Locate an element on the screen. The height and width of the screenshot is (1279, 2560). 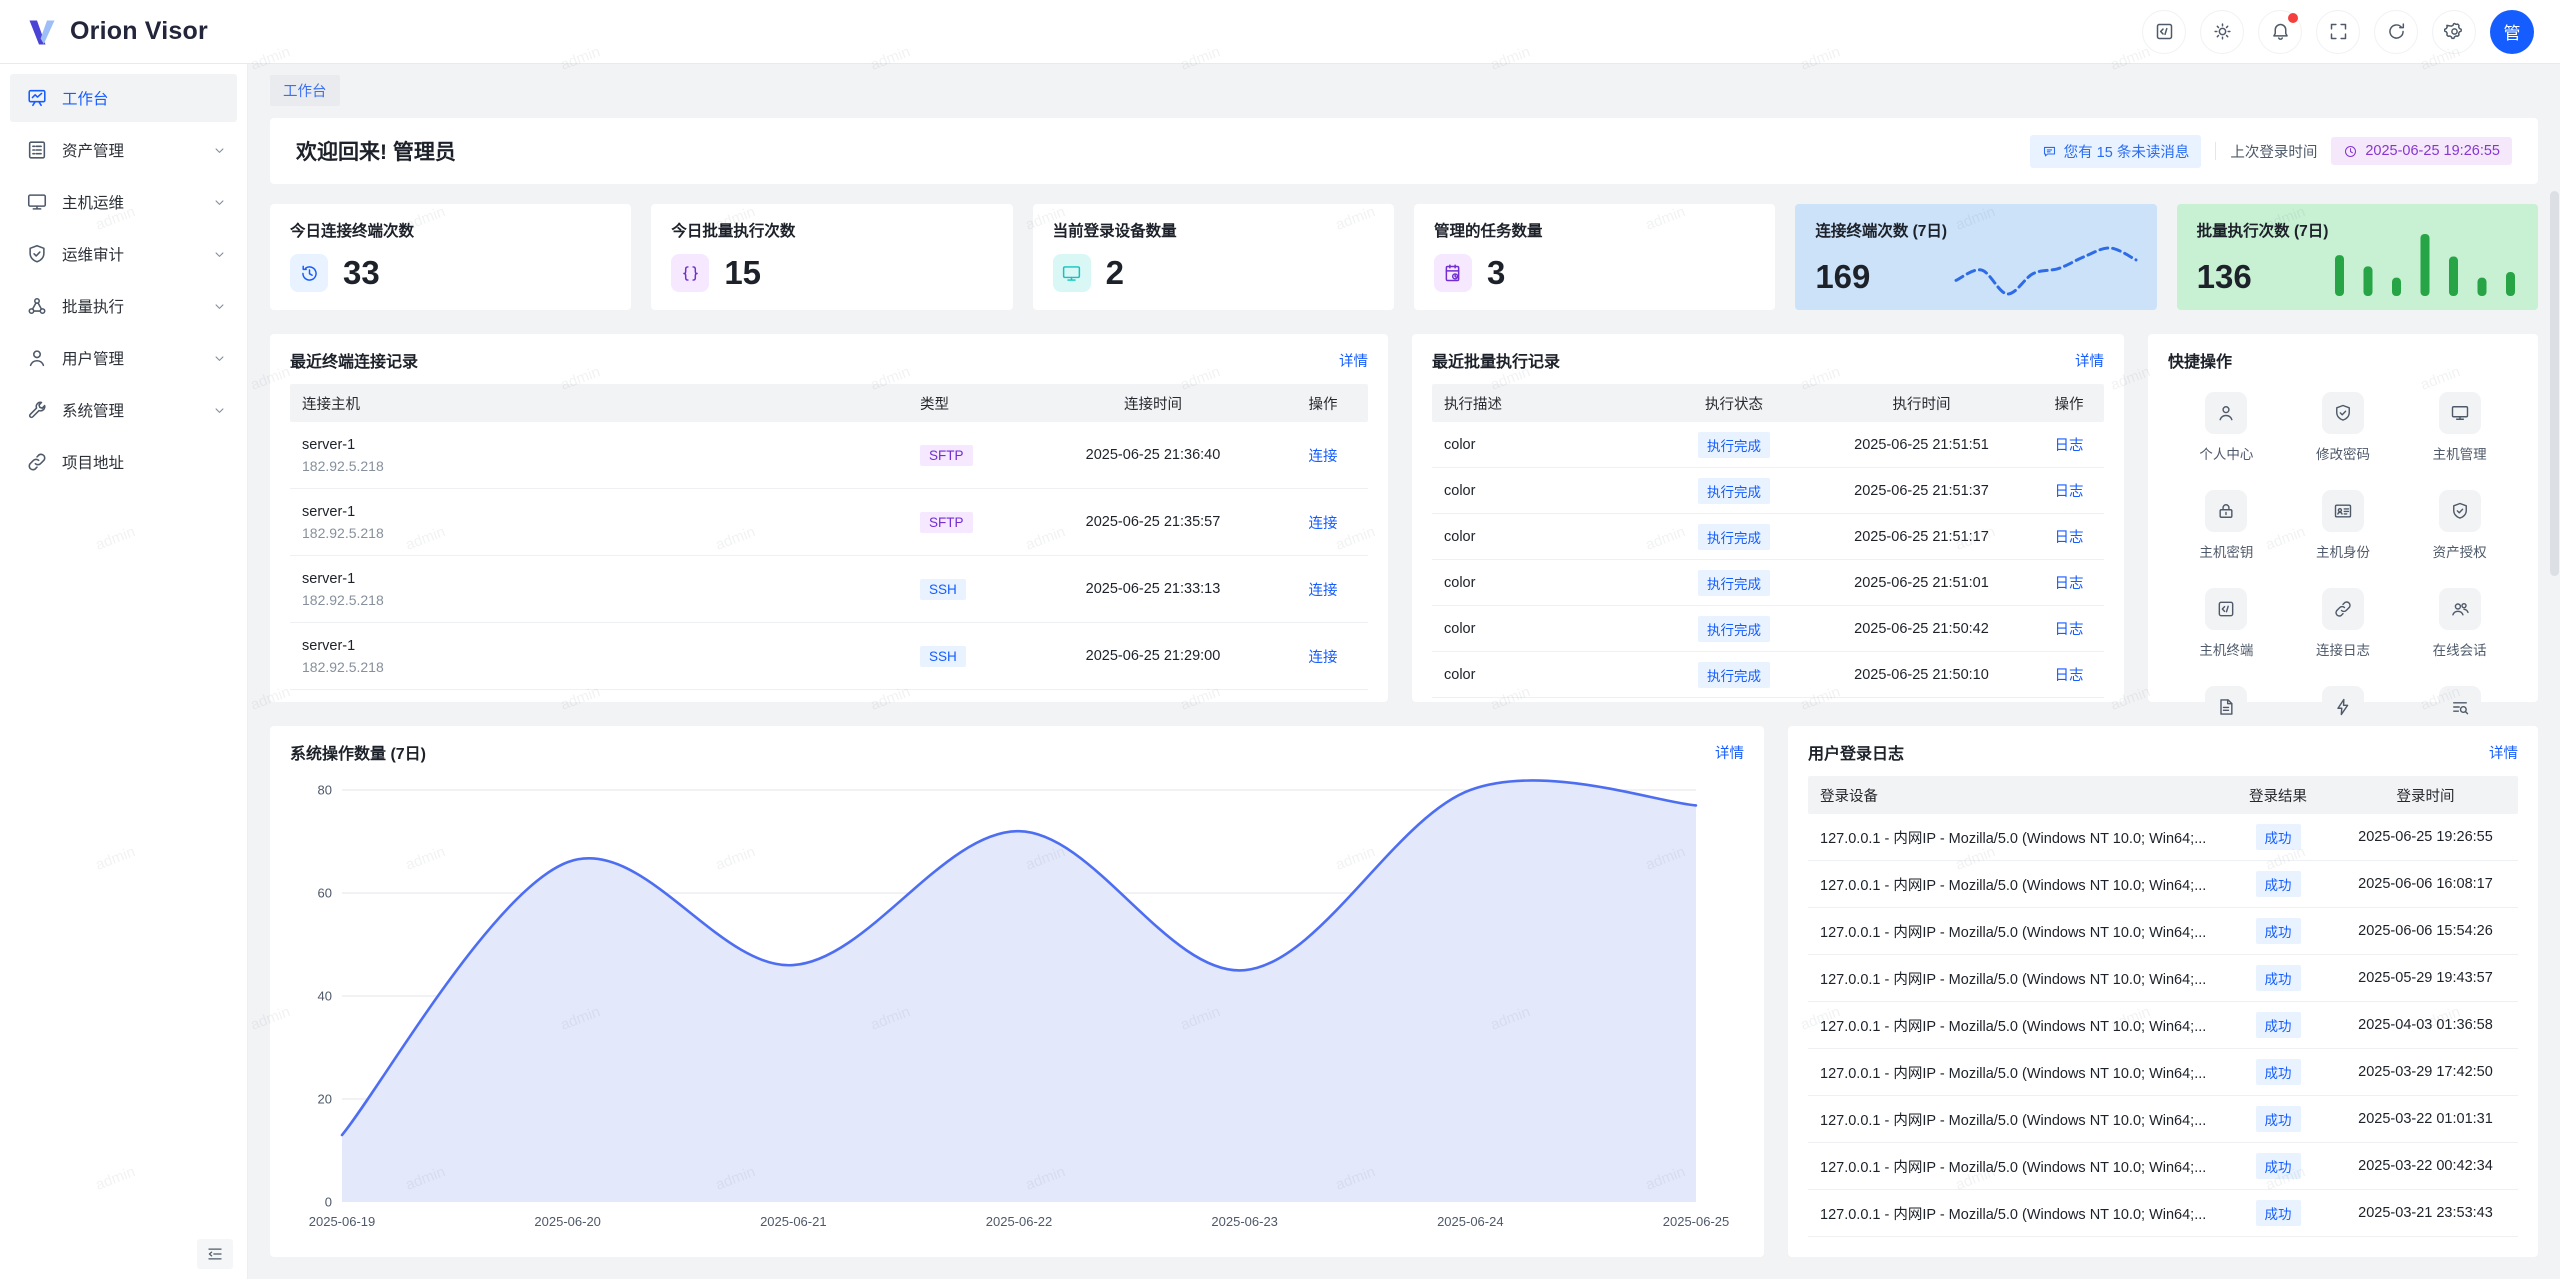
sidebar-item-label: 用户管理 is located at coordinates (93, 359).